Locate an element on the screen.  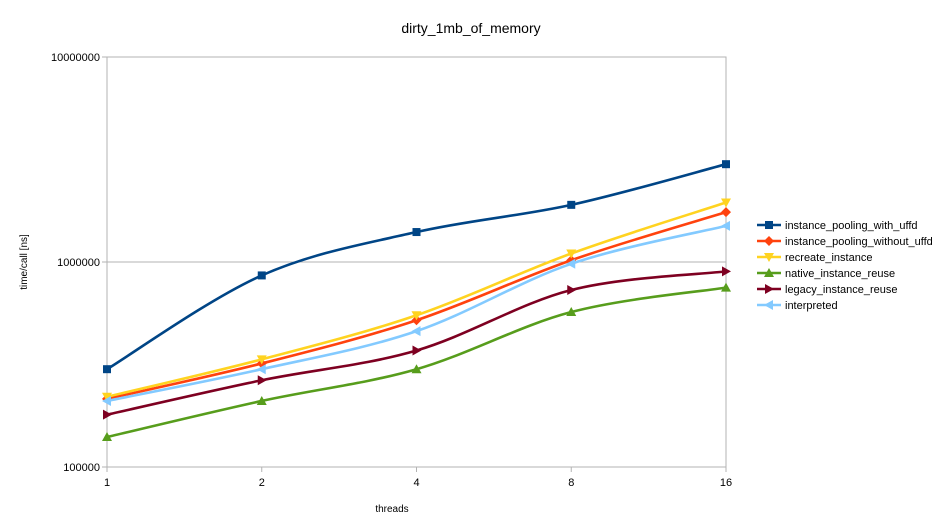
legend-label: recreate_instance is located at coordinates (828, 258).